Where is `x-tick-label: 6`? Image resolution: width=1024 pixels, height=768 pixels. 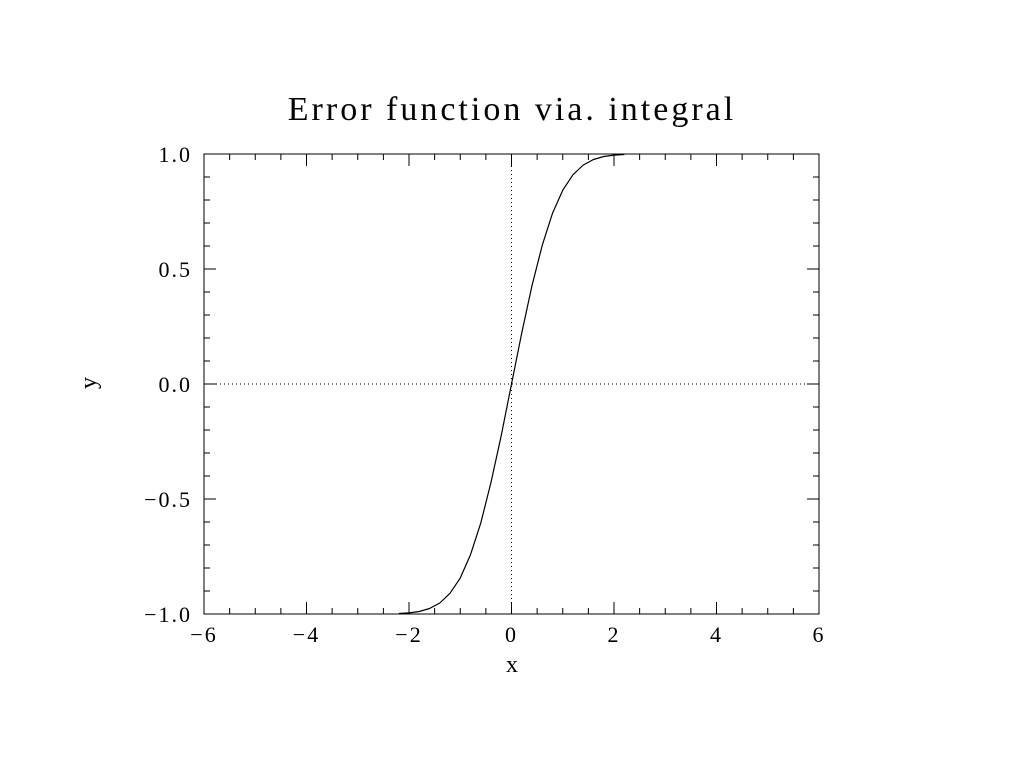
x-tick-label: 6 is located at coordinates (819, 634).